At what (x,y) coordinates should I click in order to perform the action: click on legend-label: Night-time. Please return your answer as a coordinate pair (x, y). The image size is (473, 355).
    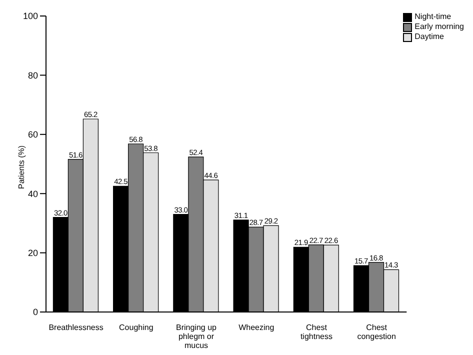
    Looking at the image, I should click on (433, 17).